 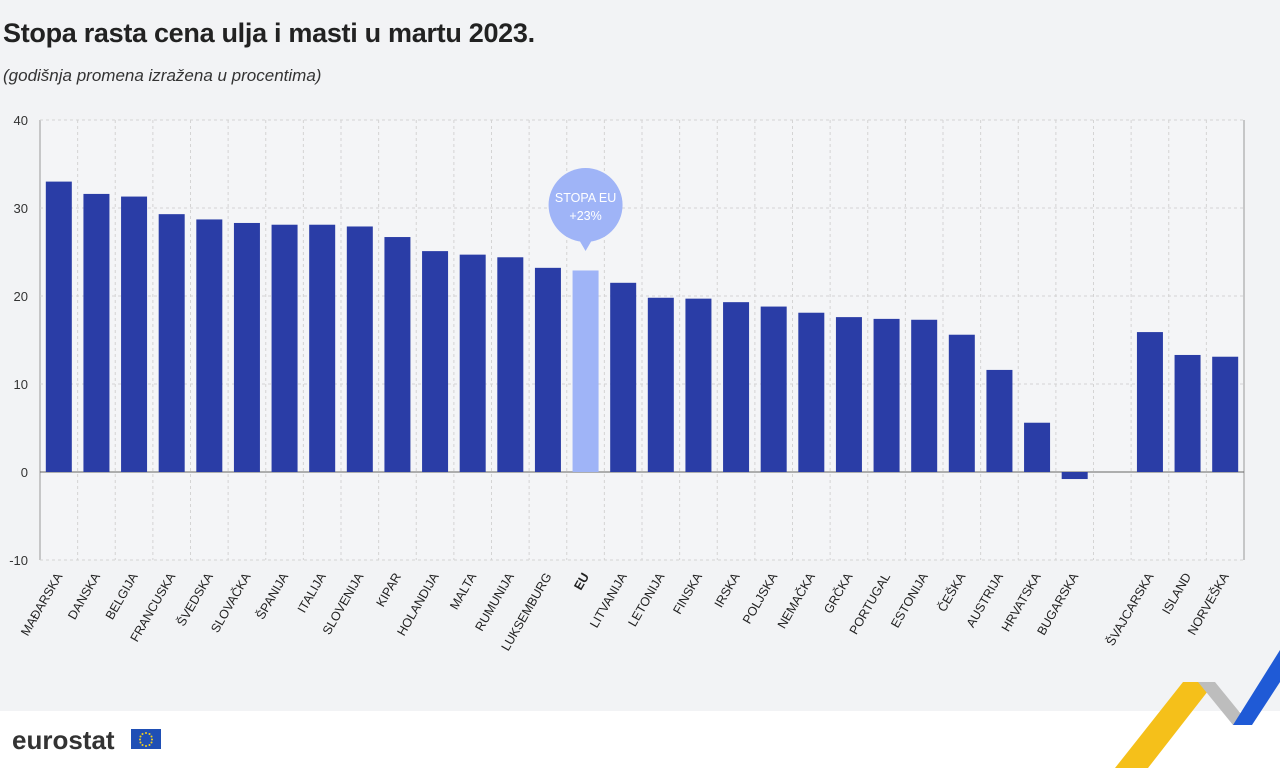 I want to click on x-tick-label: ITALIJA, so click(x=312, y=592).